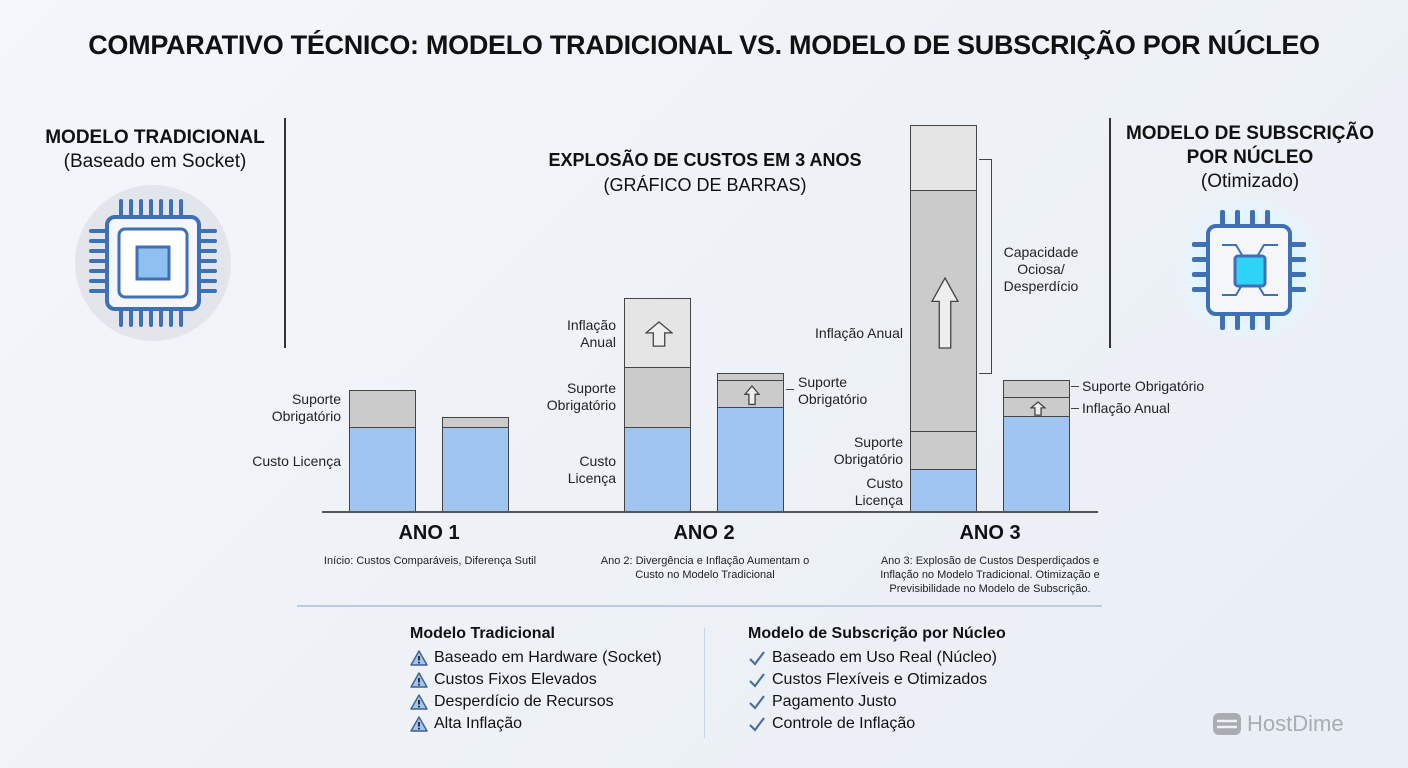 The width and height of the screenshot is (1408, 768). I want to click on category-label-ano1: ANO 1, so click(429, 533).